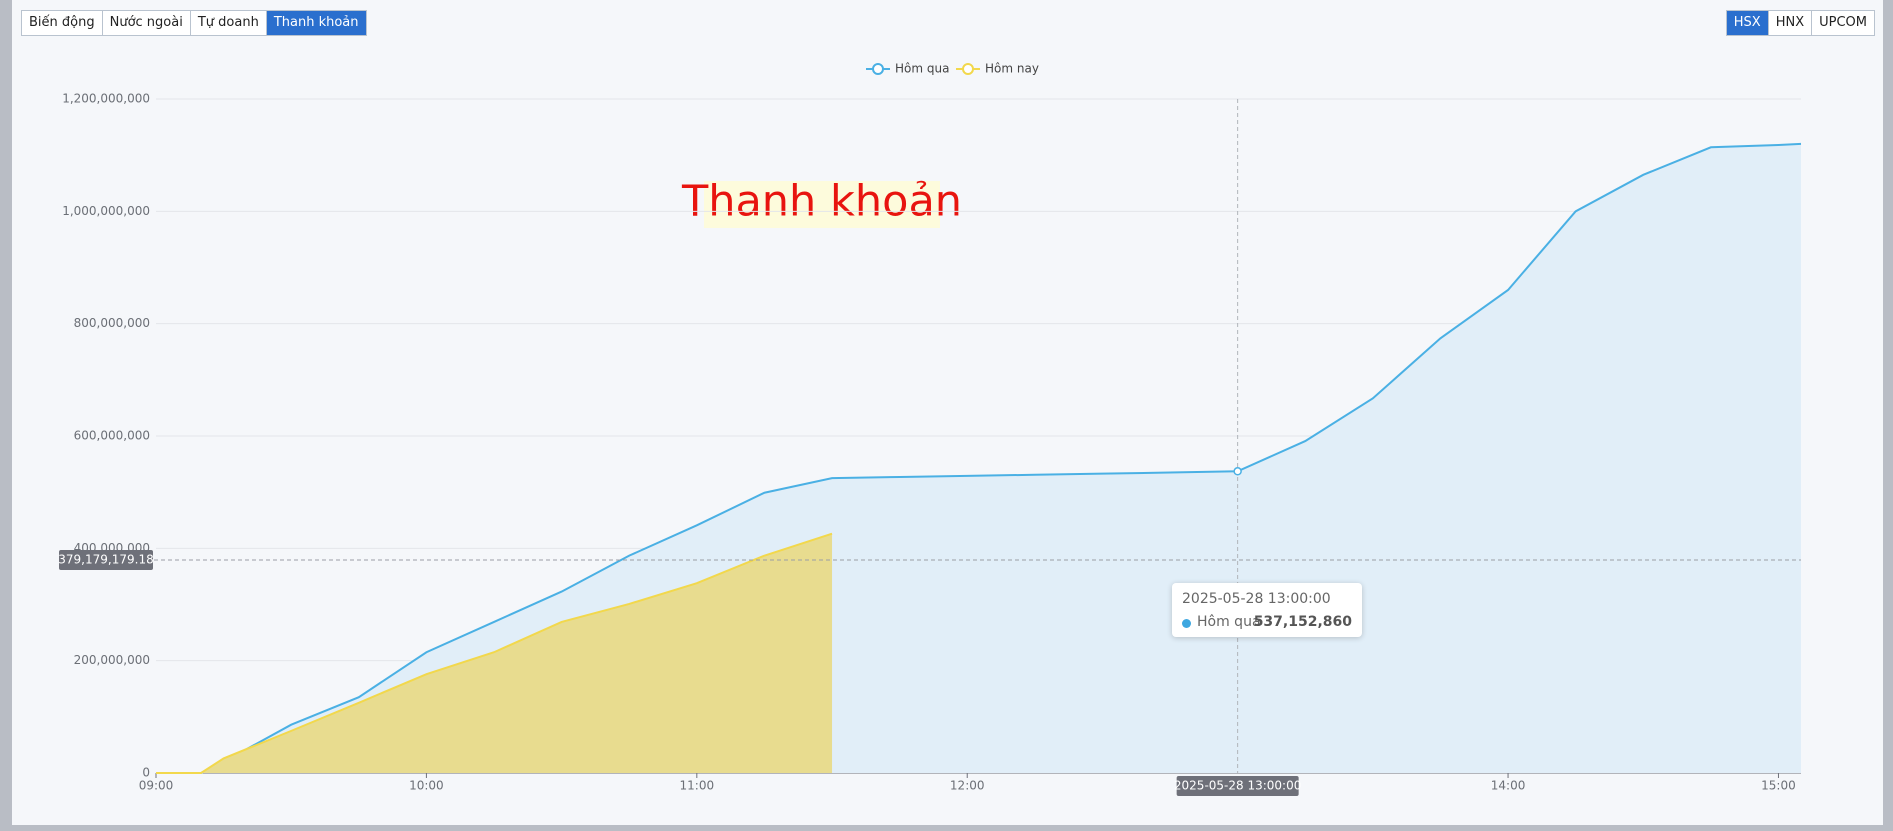 This screenshot has height=831, width=1893. I want to click on pointer-dot, so click(1237, 471).